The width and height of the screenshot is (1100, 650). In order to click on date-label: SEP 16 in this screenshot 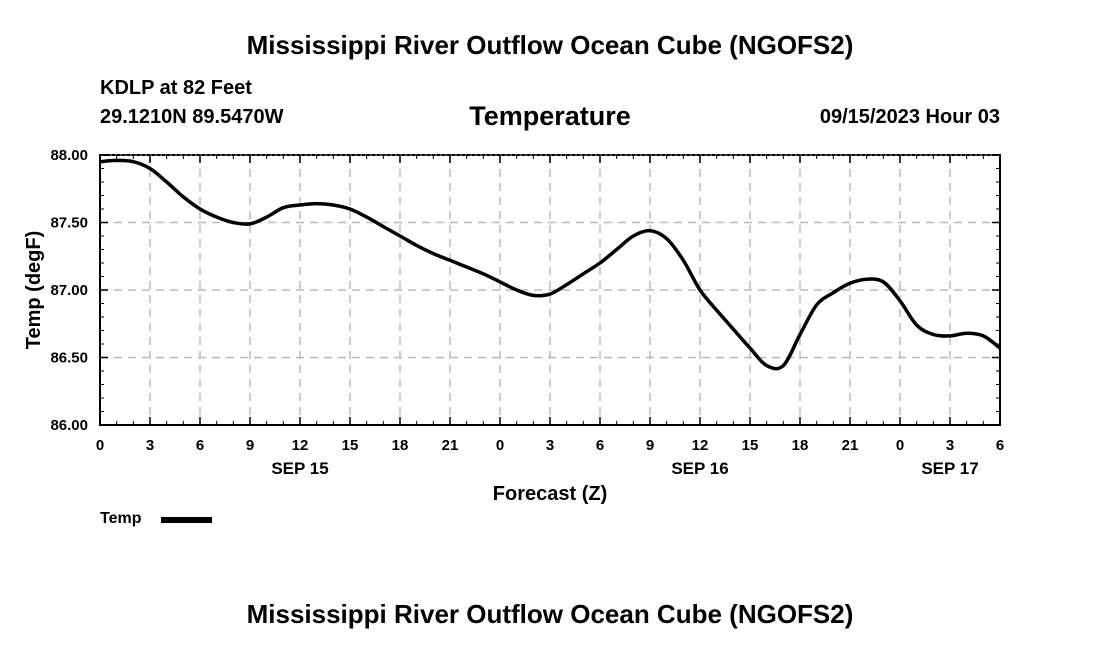, I will do `click(699, 468)`.